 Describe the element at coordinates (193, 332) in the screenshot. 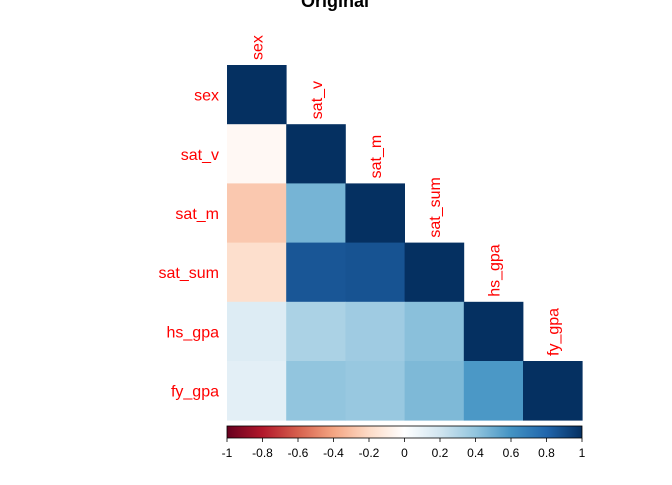

I see `row-label-hs_gpa: hs_gpa` at that location.